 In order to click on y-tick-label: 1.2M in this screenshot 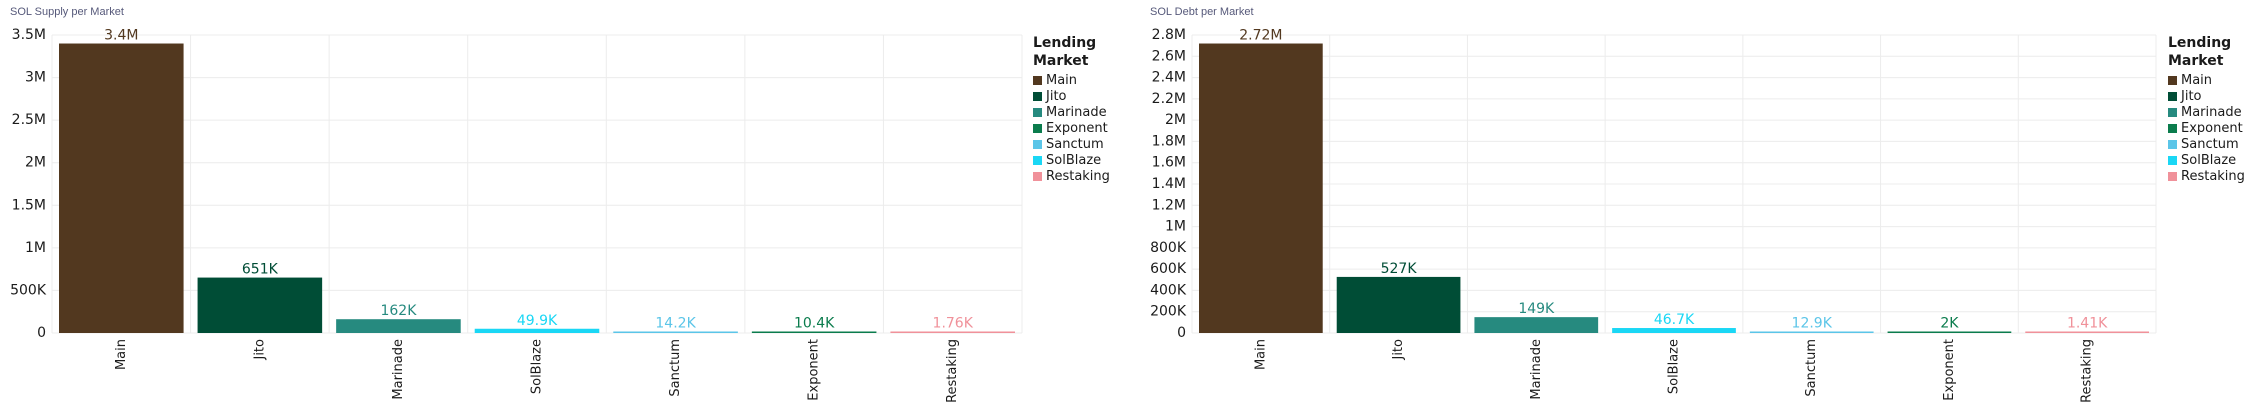, I will do `click(1169, 205)`.